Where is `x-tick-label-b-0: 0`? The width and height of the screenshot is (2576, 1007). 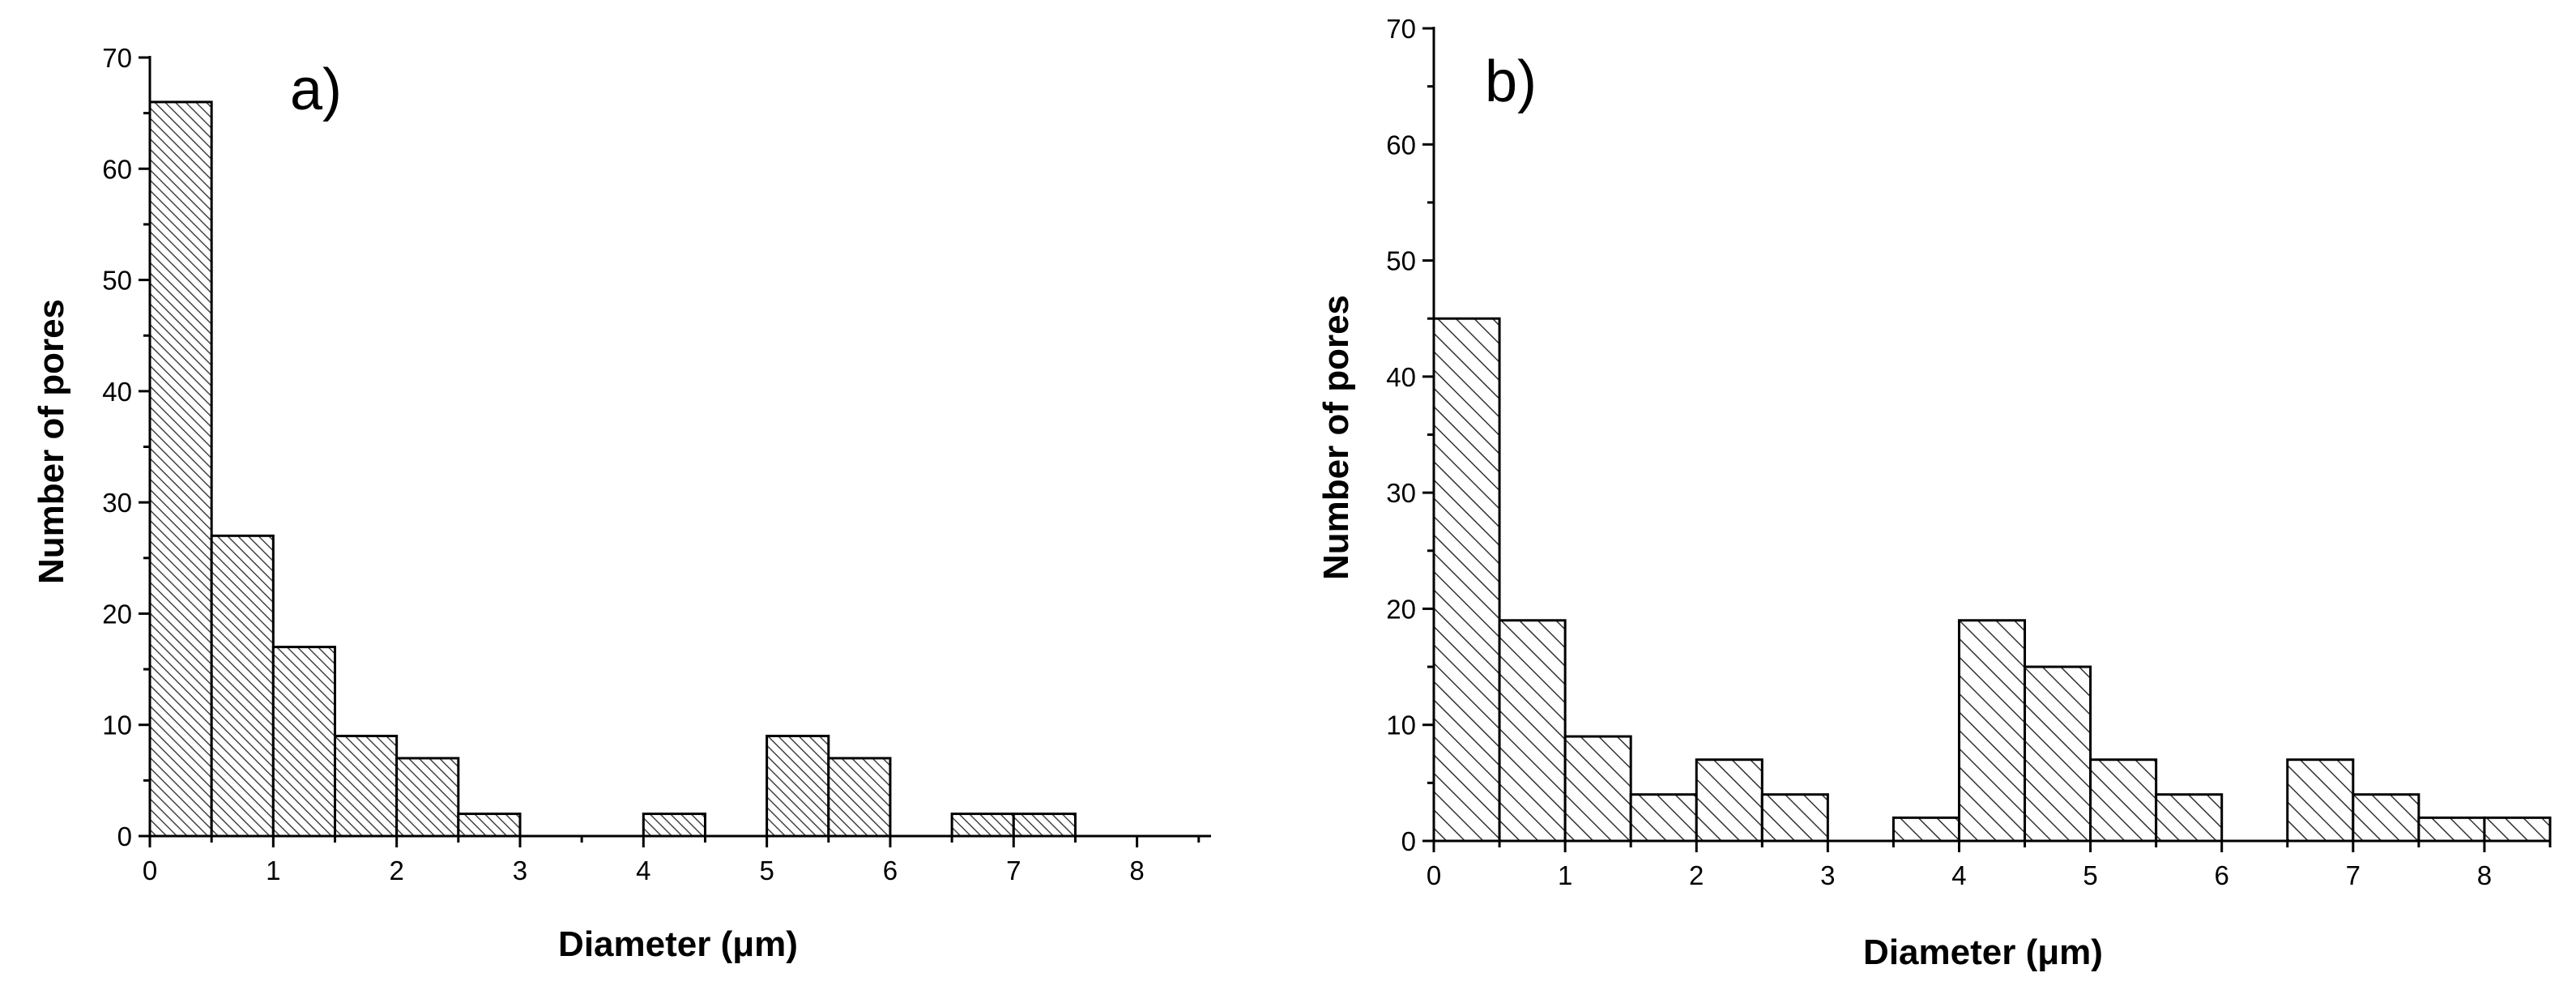 x-tick-label-b-0: 0 is located at coordinates (1434, 875).